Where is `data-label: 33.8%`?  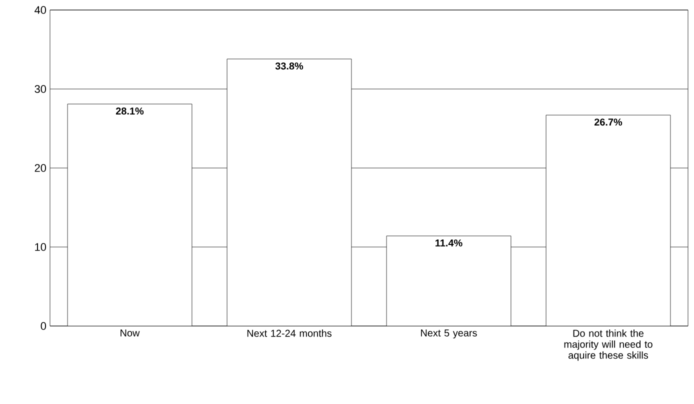 data-label: 33.8% is located at coordinates (289, 66).